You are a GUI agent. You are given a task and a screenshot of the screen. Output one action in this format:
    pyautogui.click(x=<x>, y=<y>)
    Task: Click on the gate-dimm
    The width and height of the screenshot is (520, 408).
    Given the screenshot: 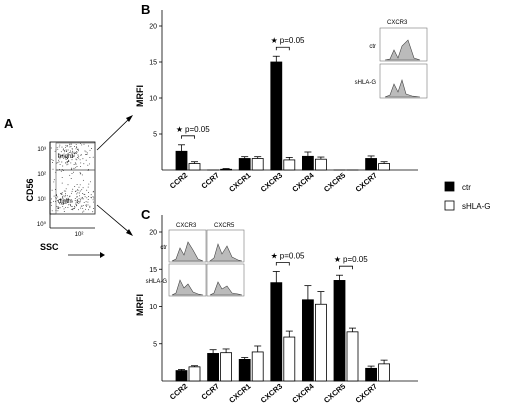 What is the action you would take?
    pyautogui.click(x=75, y=192)
    